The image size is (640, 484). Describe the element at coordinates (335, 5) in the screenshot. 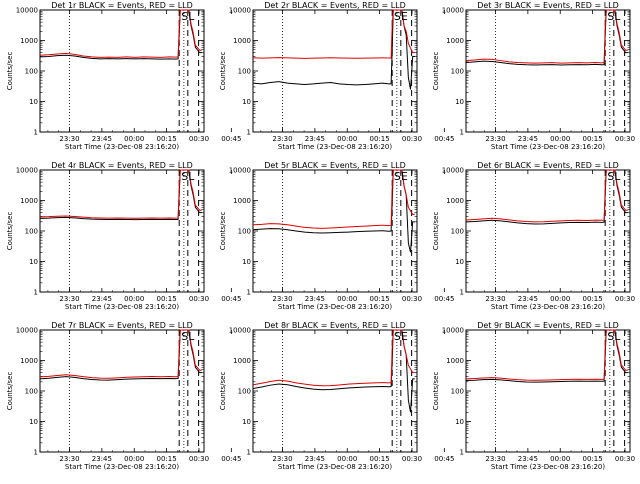

I see `panel-title: Det 2r BLACK = Events, RED = LLD` at that location.